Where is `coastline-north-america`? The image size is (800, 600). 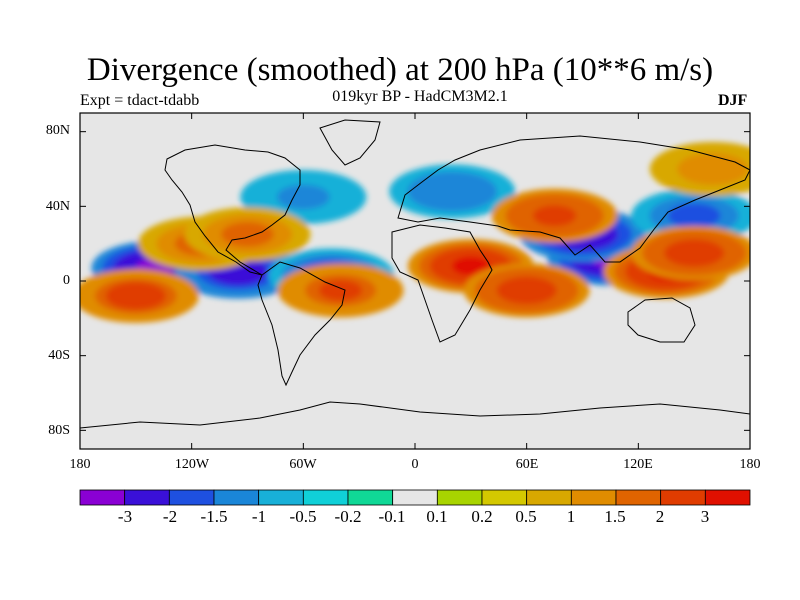 coastline-north-america is located at coordinates (232, 210).